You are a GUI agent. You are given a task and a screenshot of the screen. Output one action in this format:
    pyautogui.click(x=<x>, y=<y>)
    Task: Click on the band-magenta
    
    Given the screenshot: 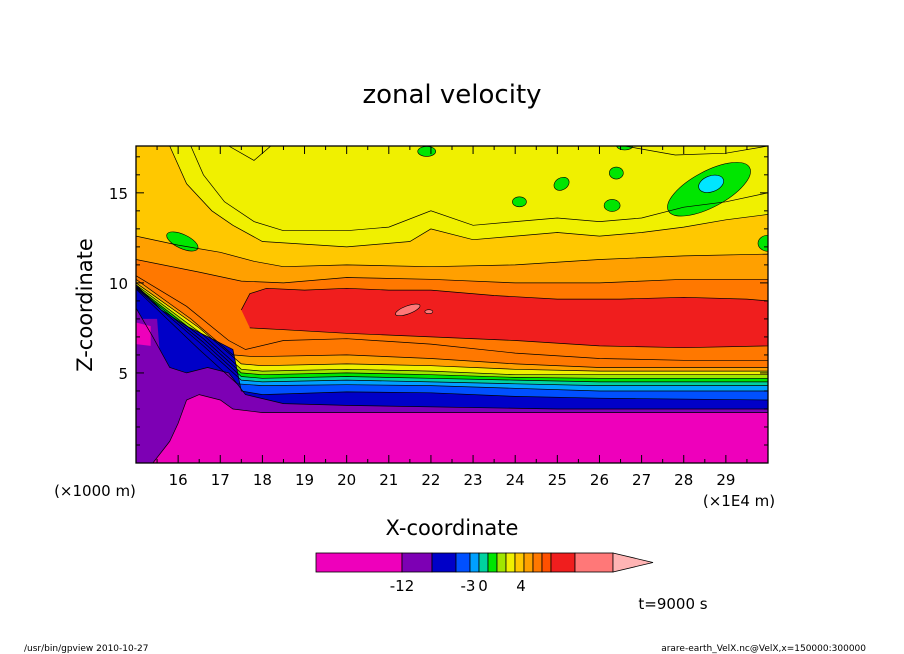 What is the action you would take?
    pyautogui.click(x=460, y=428)
    